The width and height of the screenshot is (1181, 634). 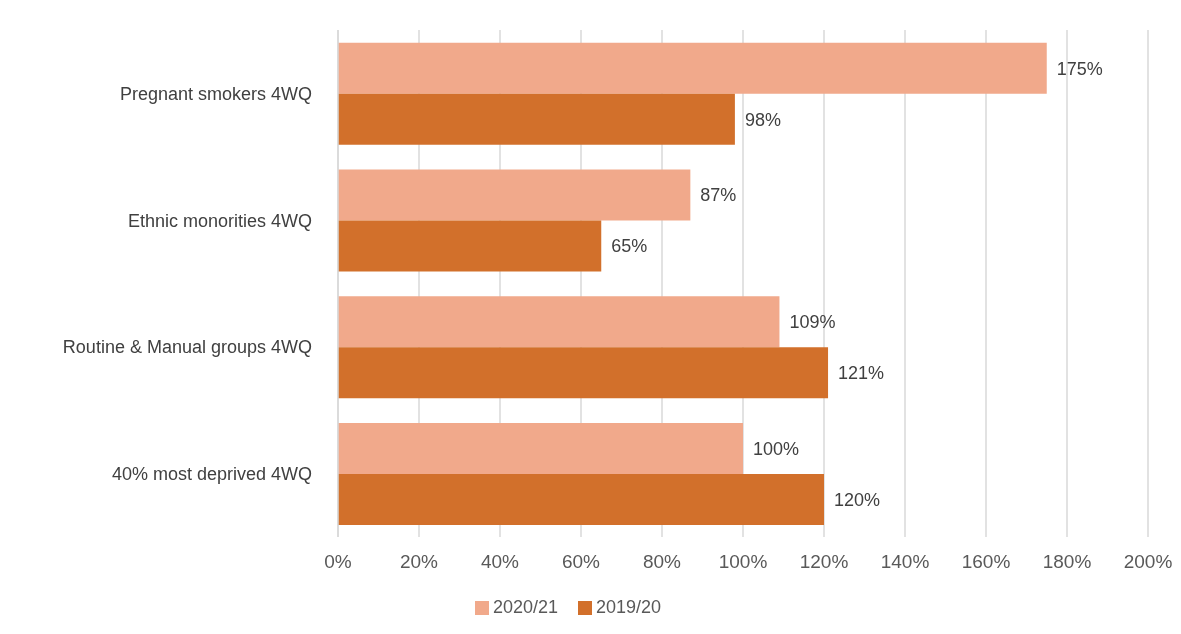 What do you see at coordinates (211, 474) in the screenshot?
I see `y-tick-label: 40% most deprived 4WQ` at bounding box center [211, 474].